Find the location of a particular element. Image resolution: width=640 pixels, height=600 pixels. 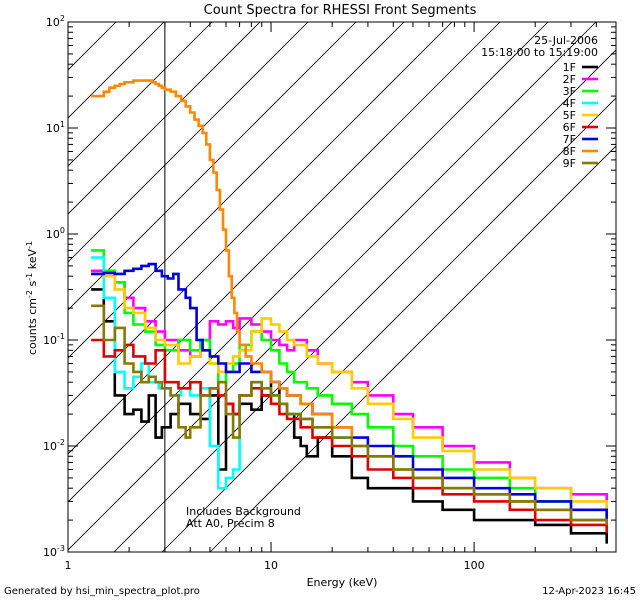

y-tick-label: 10⁻³ is located at coordinates (54, 551).